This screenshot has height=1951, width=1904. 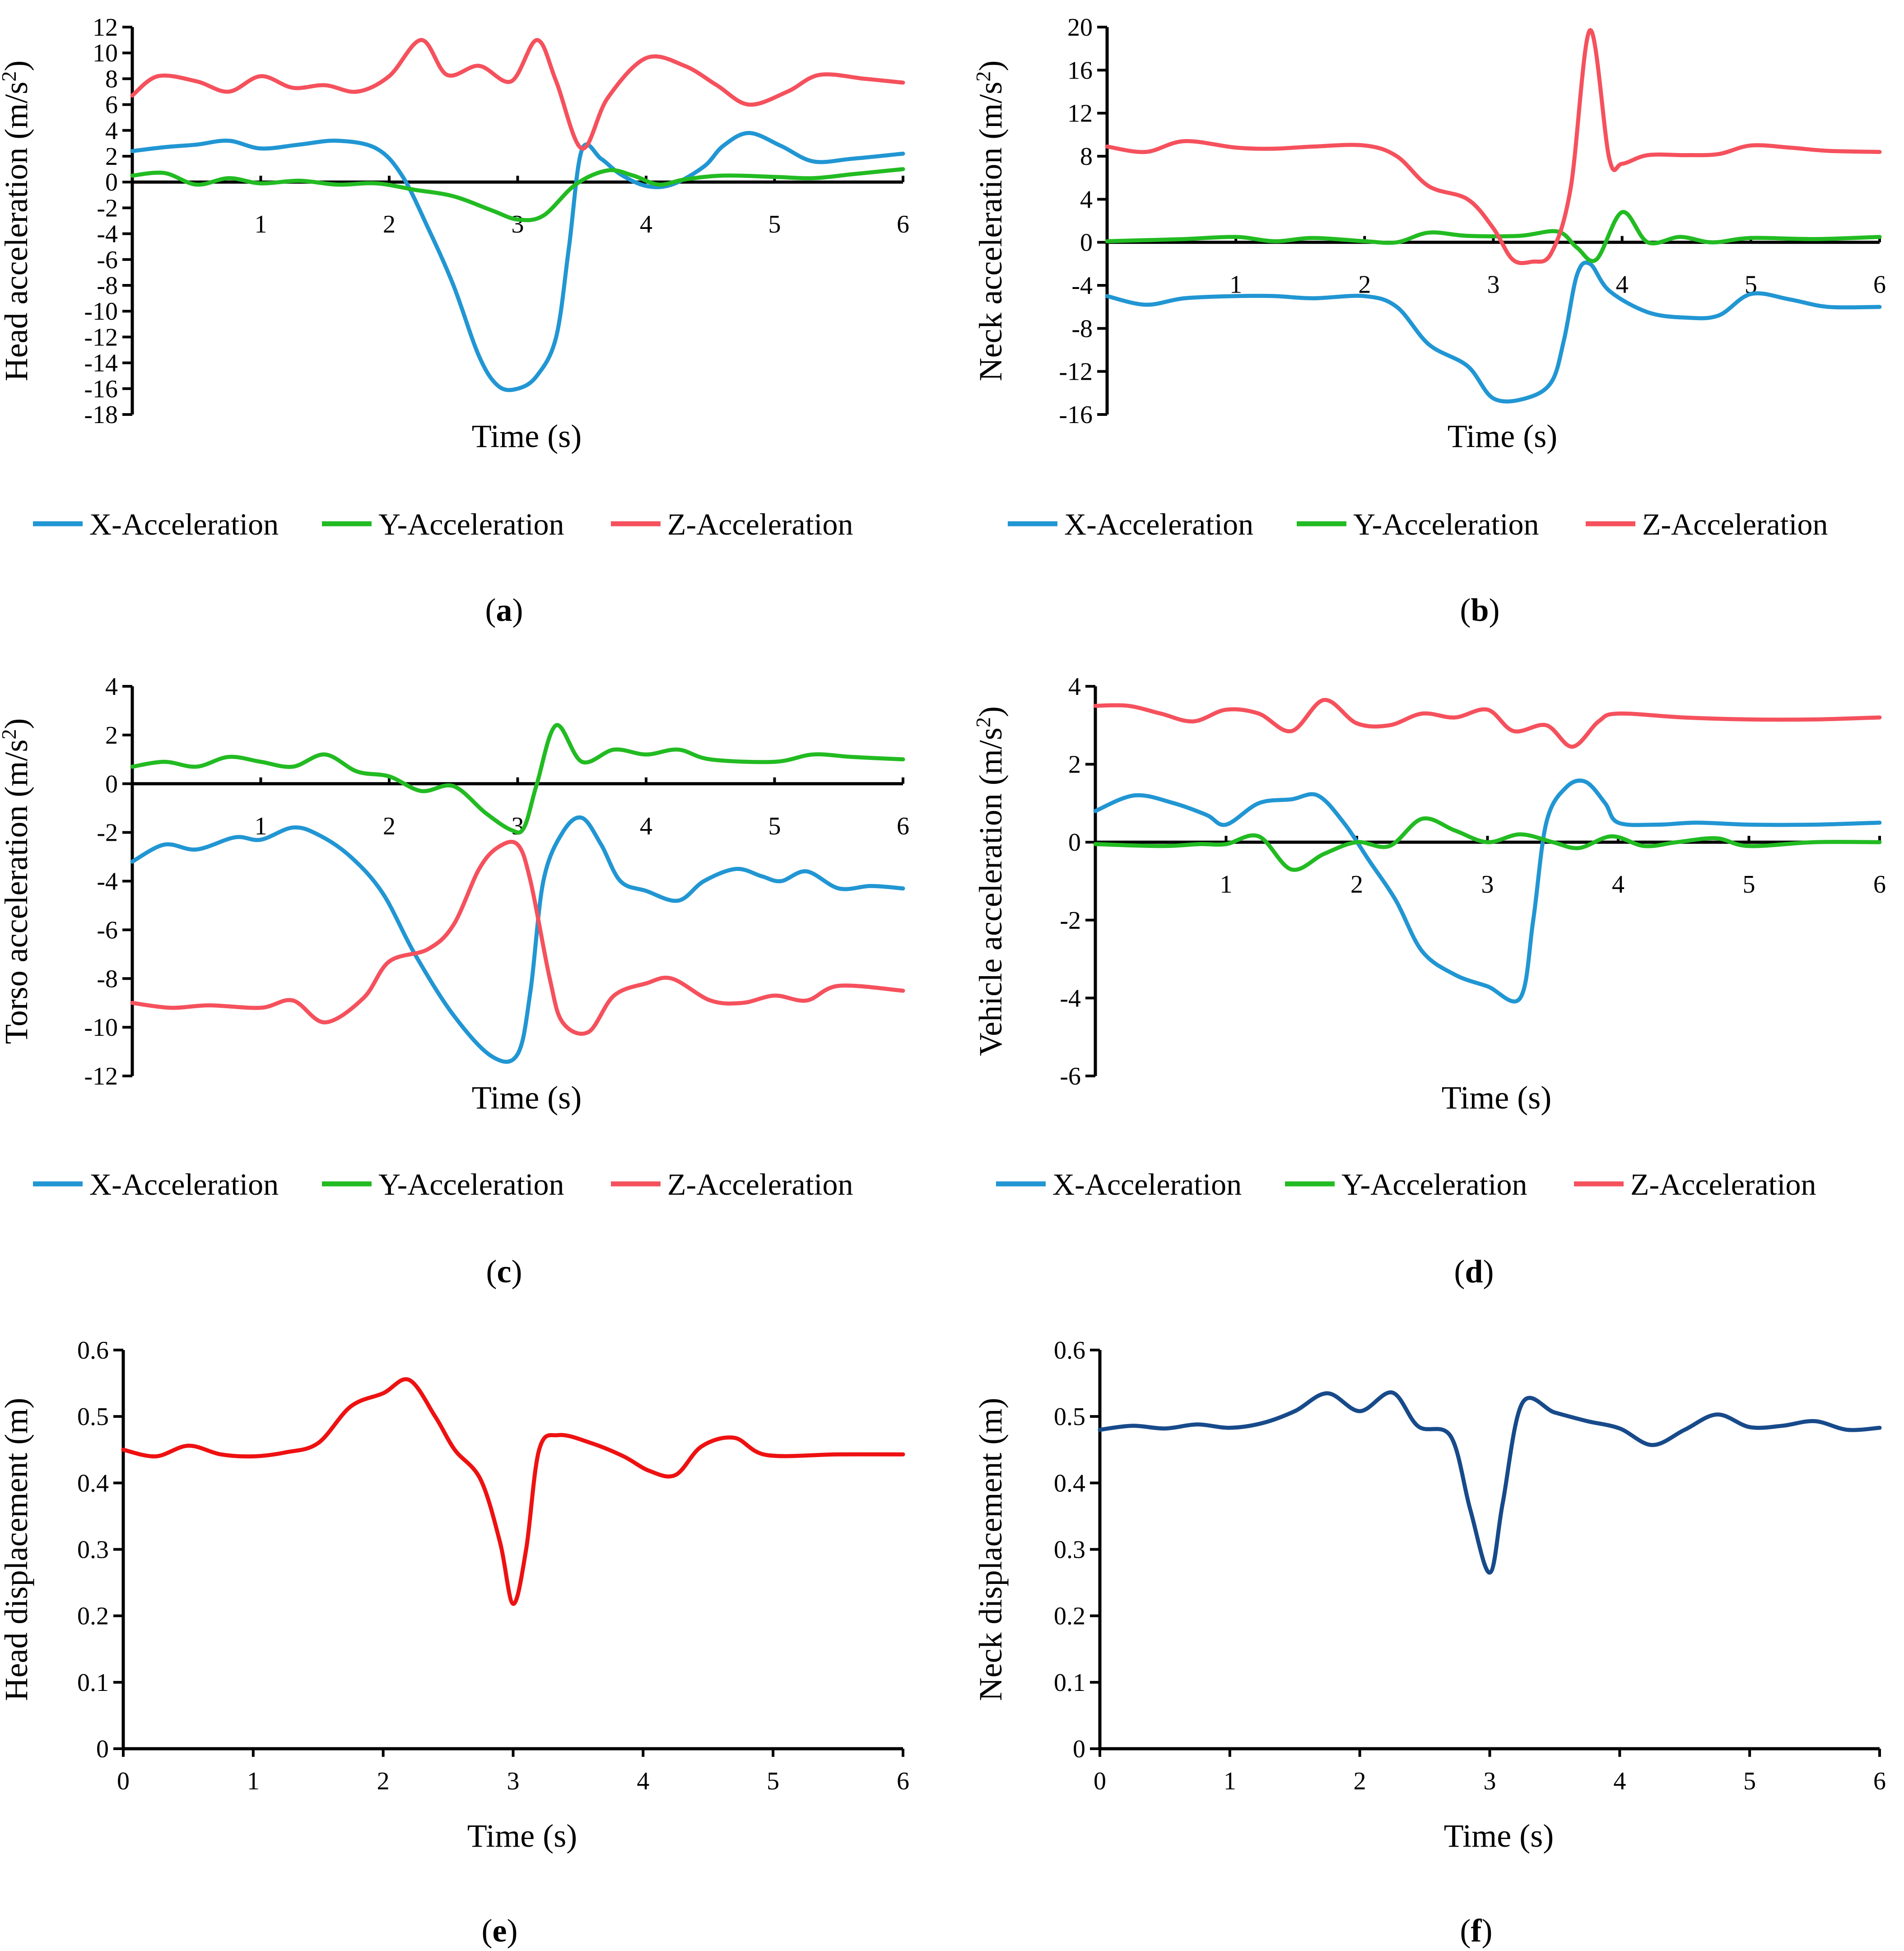 I want to click on panel-label-letter: b, so click(x=1480, y=610).